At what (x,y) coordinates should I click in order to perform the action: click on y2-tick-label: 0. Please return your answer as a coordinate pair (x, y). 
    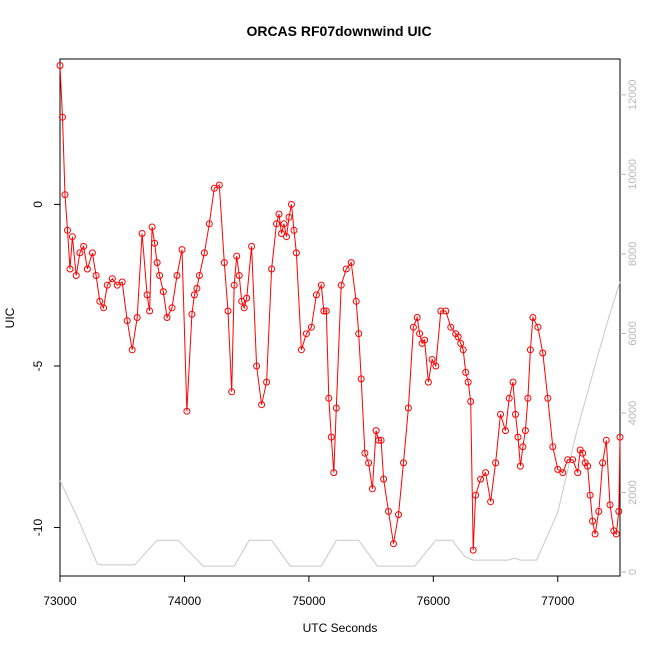
    Looking at the image, I should click on (633, 572).